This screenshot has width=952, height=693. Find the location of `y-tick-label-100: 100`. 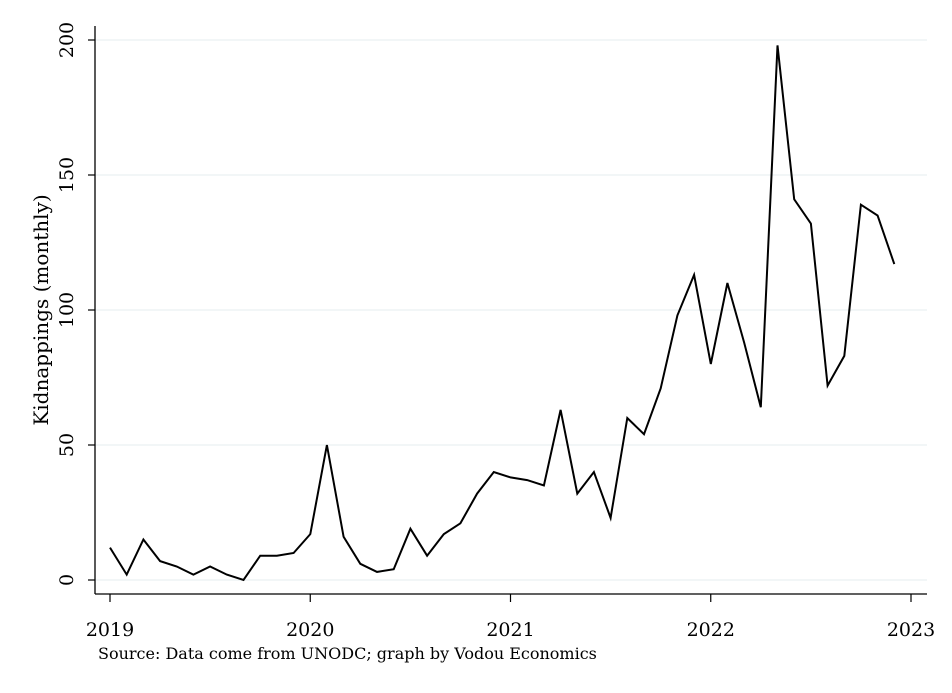

y-tick-label-100: 100 is located at coordinates (67, 310).